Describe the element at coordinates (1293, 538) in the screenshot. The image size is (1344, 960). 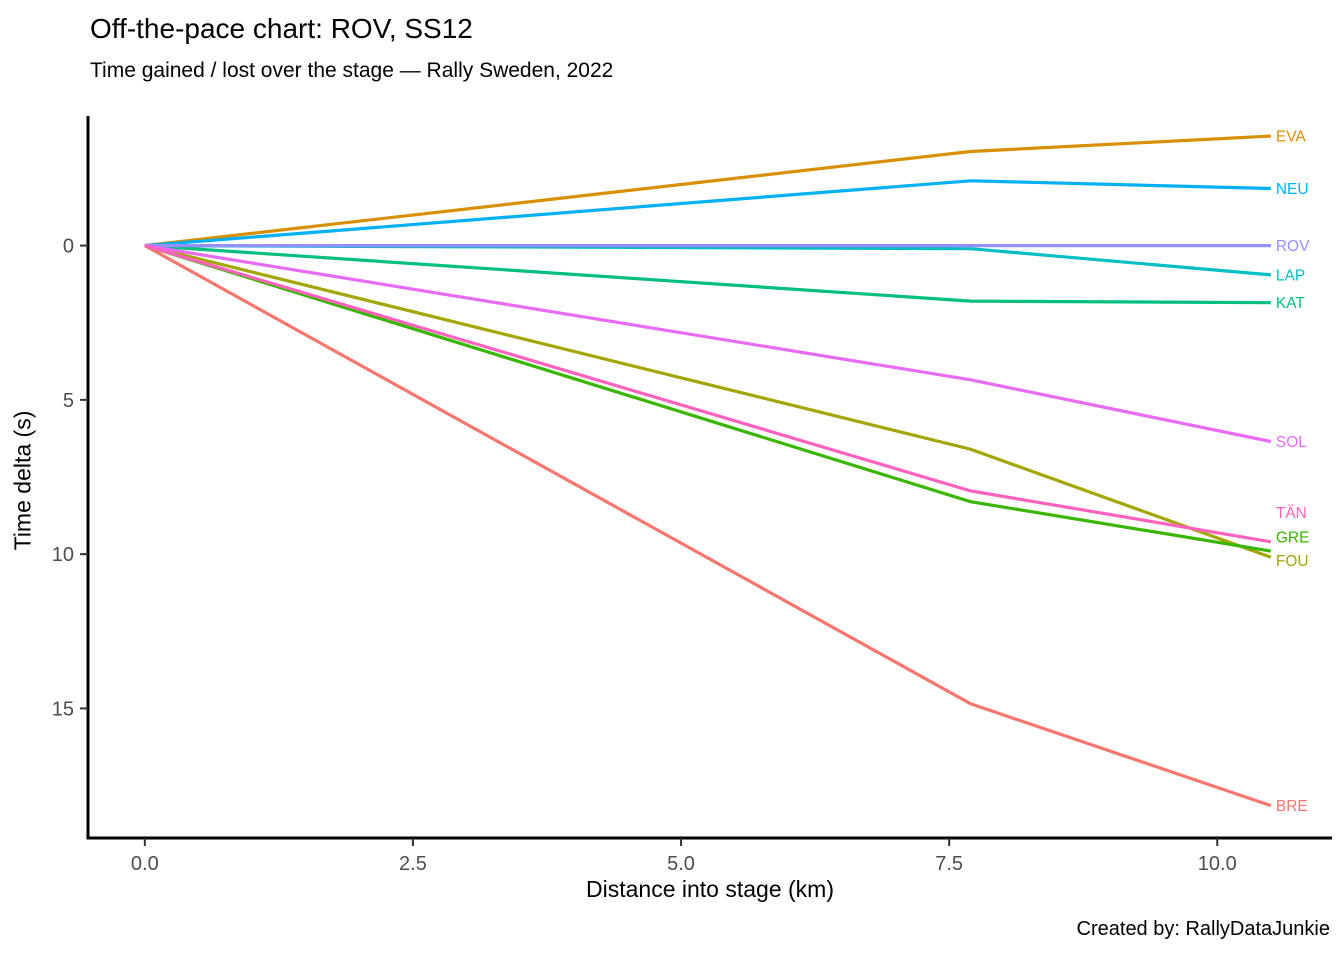
I see `series-label-GRE: GRE` at that location.